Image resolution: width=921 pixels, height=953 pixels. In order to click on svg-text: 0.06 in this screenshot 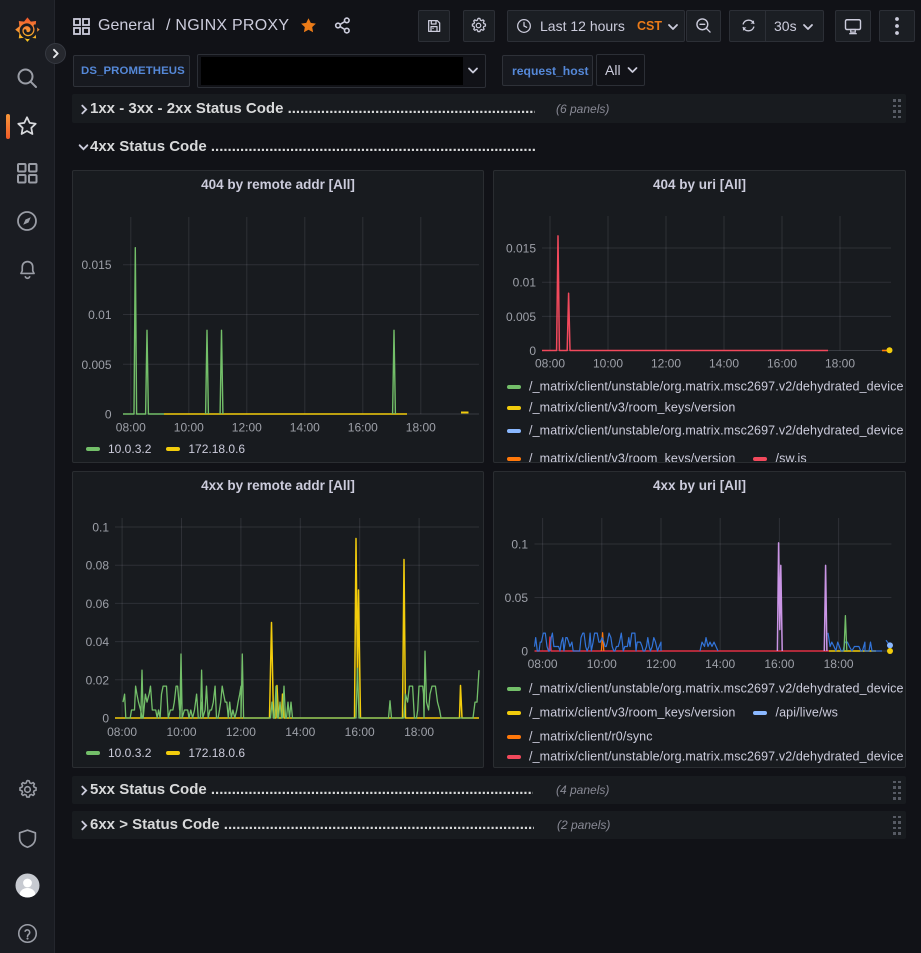, I will do `click(98, 604)`.